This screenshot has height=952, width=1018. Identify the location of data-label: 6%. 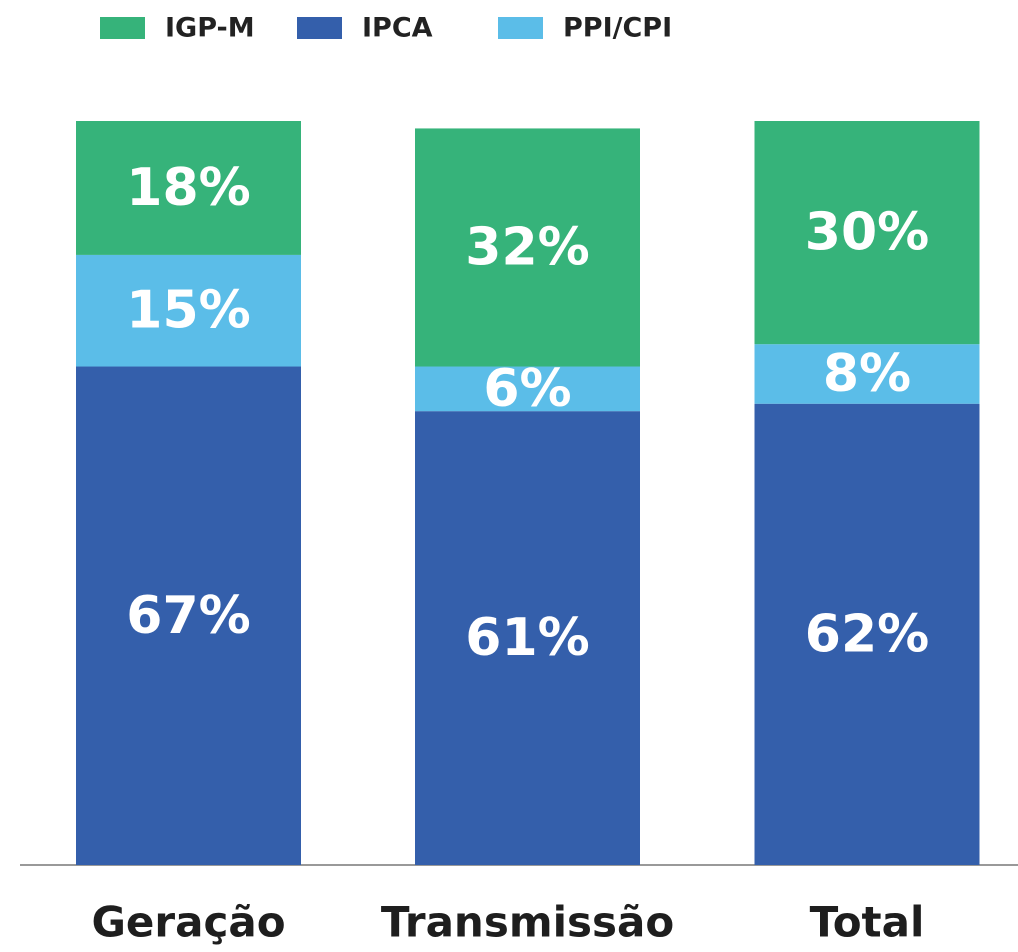
(527, 389).